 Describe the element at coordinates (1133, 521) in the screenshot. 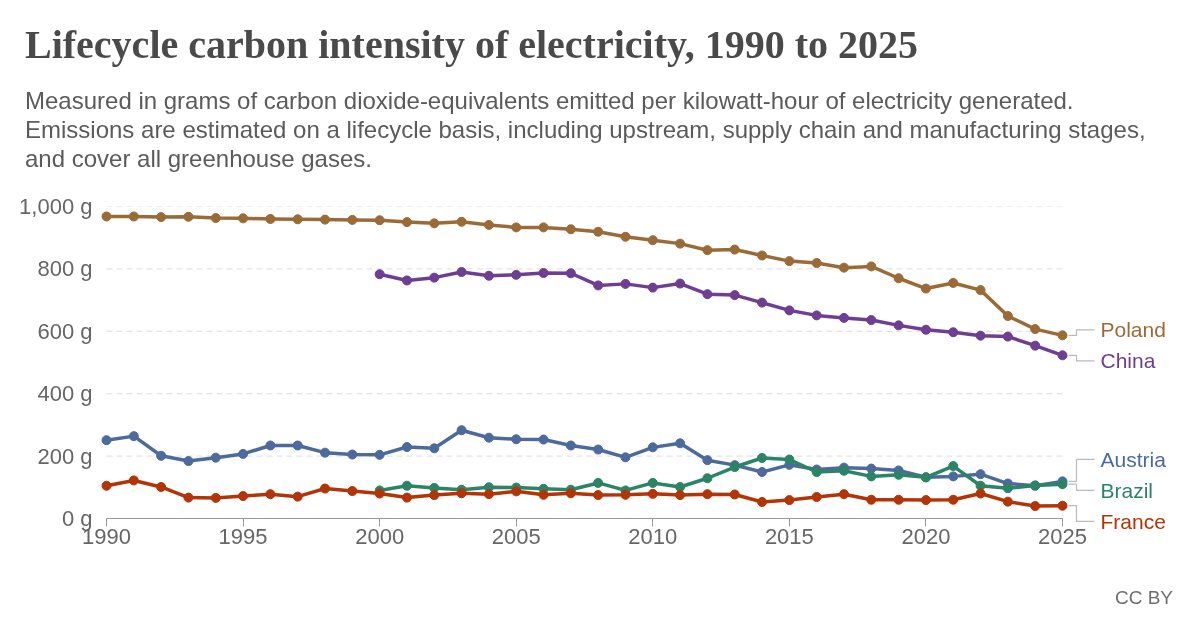

I see `series-label: France` at that location.